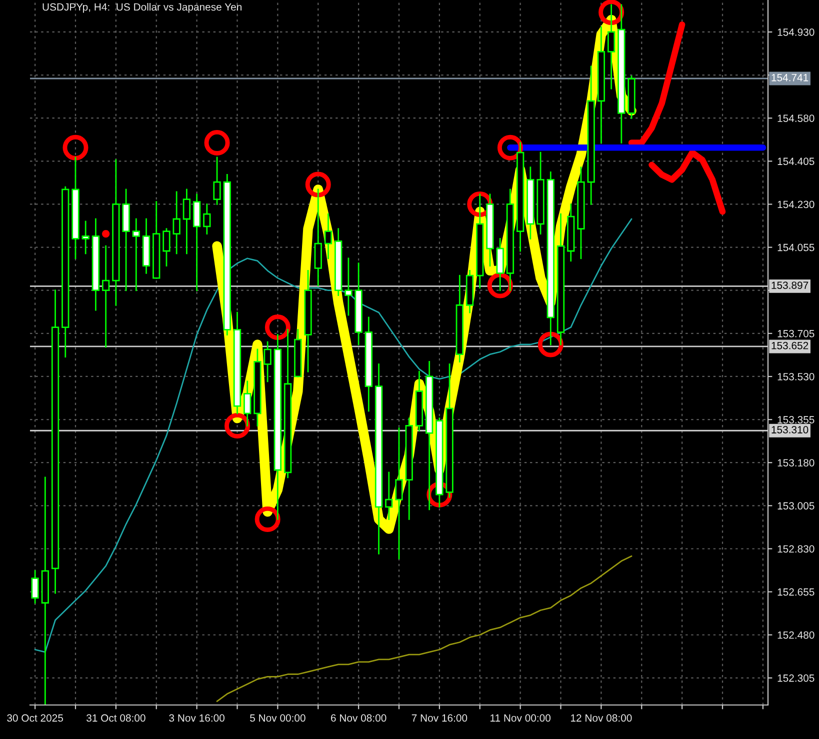  Describe the element at coordinates (796, 462) in the screenshot. I see `y-tick-label: 153.180` at that location.